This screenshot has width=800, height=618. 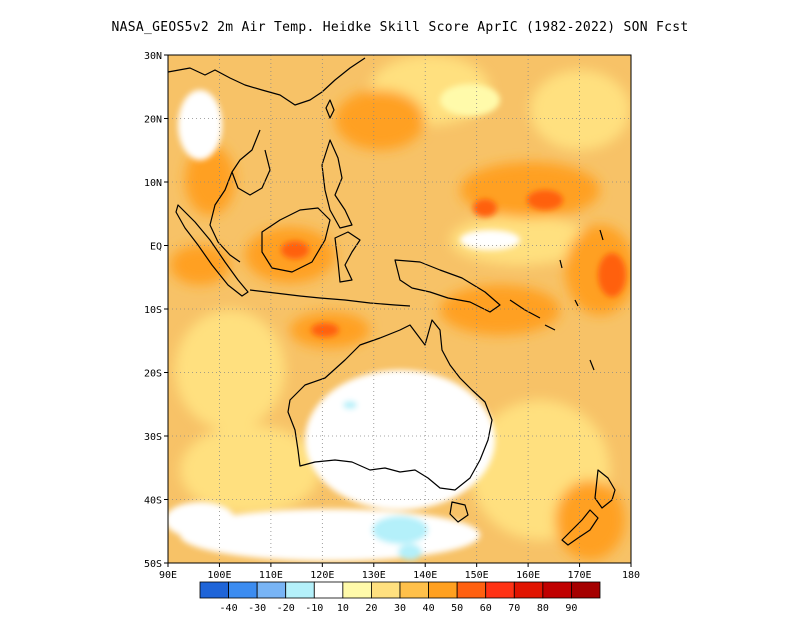 What do you see at coordinates (153, 437) in the screenshot?
I see `lat-tick-label: 30S` at bounding box center [153, 437].